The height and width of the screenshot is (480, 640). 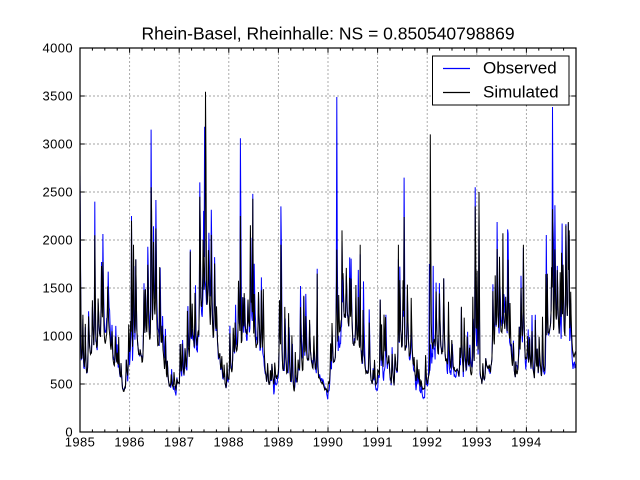 I want to click on svg-text: 4000, so click(x=57, y=48).